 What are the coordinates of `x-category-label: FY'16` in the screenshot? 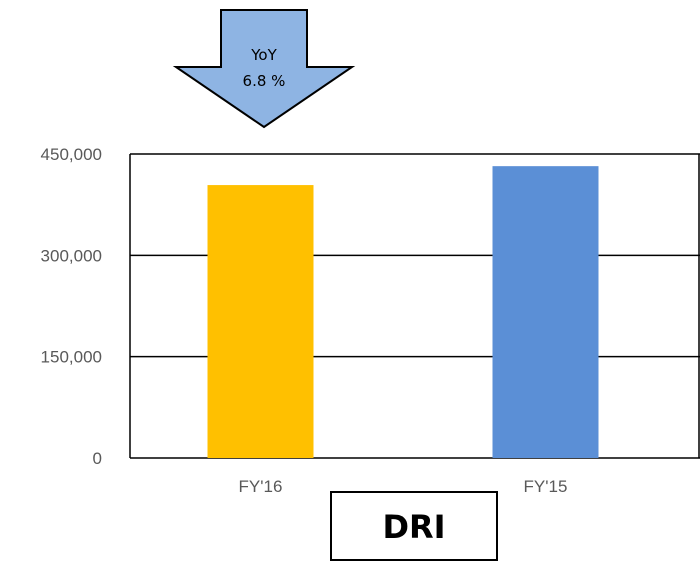 It's located at (261, 486).